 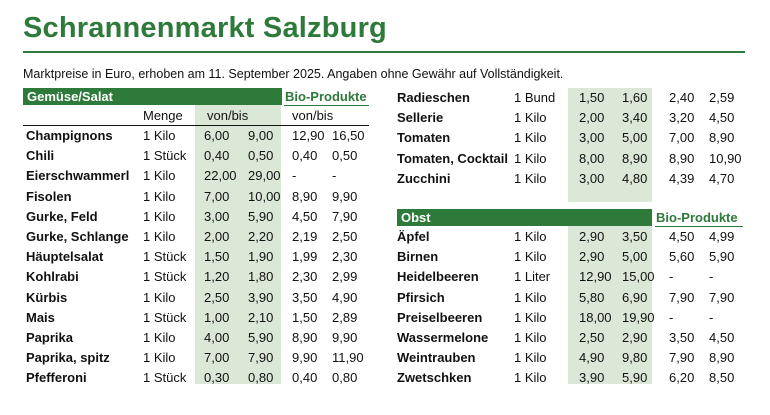 I want to click on bio-price-to-cell: 5,90, so click(x=722, y=257).